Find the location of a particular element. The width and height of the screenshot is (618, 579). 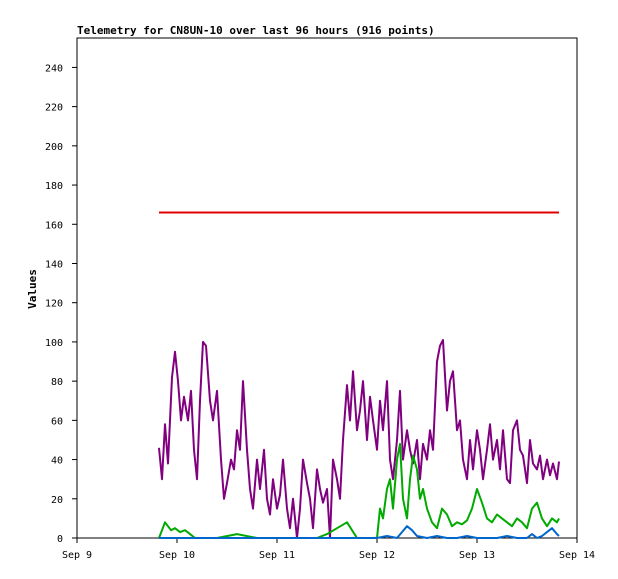

y-tick-label: 20 is located at coordinates (57, 500).